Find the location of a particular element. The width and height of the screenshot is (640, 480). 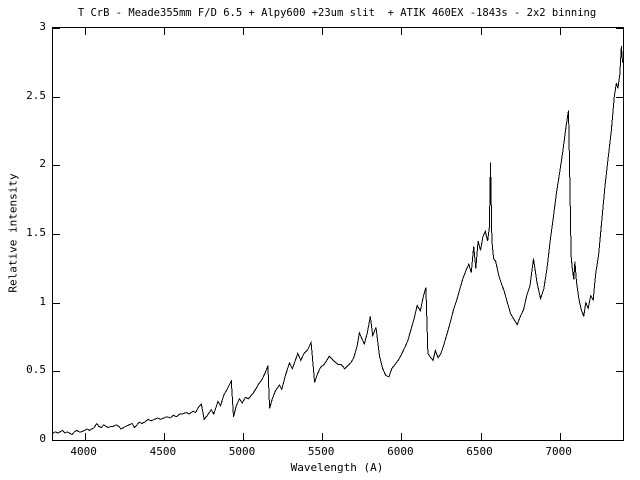

x-tick-label: 5500 is located at coordinates (321, 451).